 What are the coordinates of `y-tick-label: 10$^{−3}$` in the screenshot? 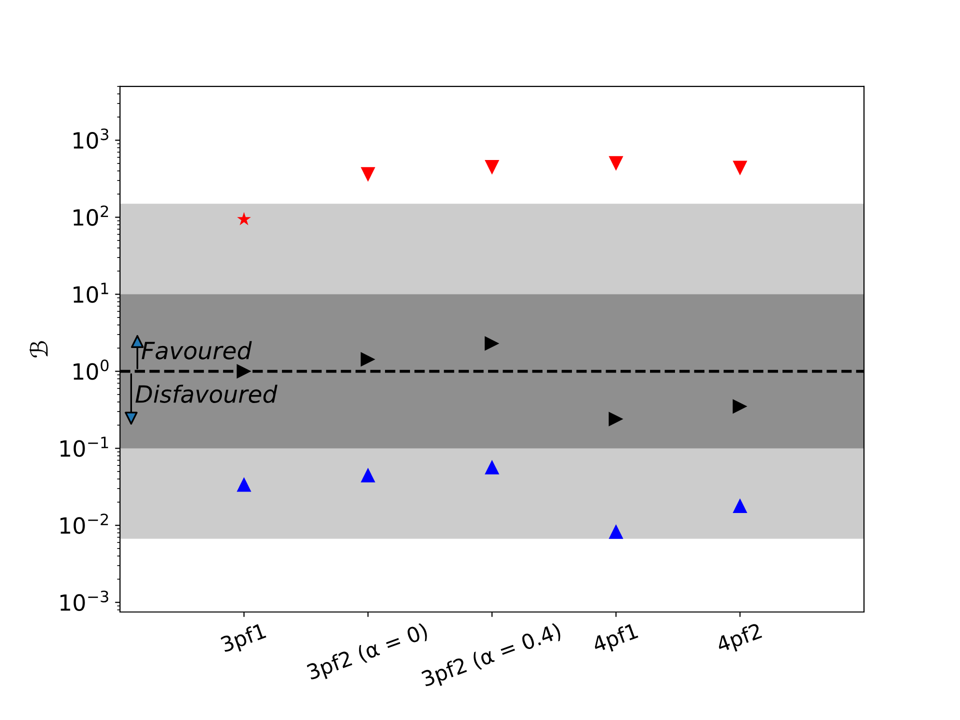 It's located at (84, 600).